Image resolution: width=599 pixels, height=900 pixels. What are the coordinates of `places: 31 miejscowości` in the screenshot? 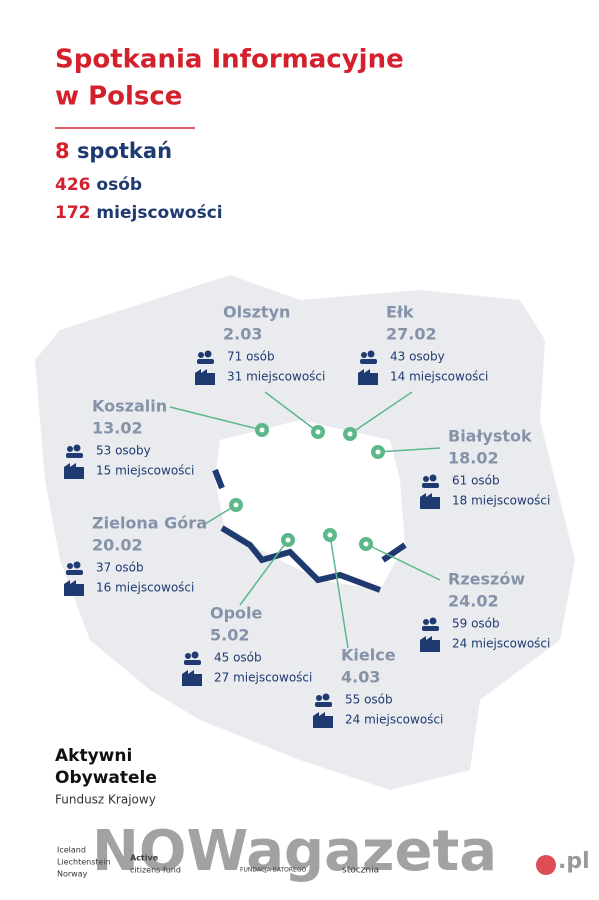 It's located at (276, 377).